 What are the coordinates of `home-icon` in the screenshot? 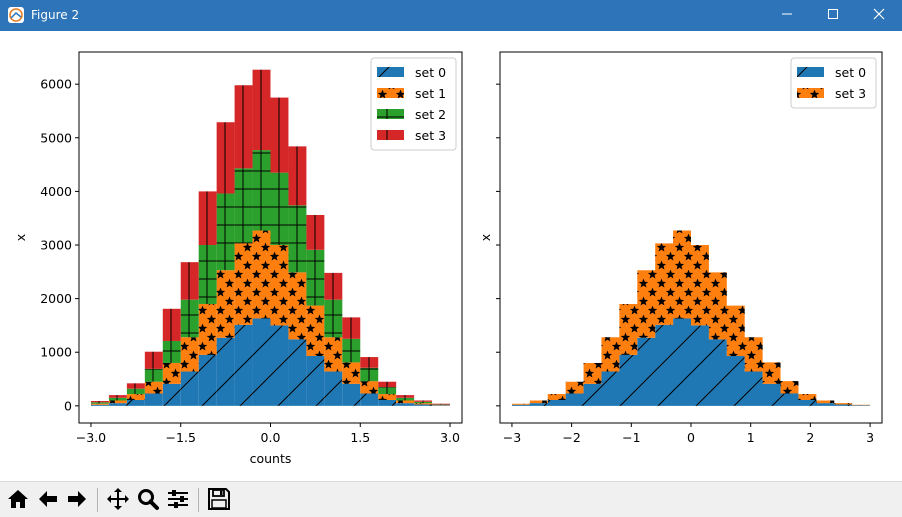 It's located at (18, 499).